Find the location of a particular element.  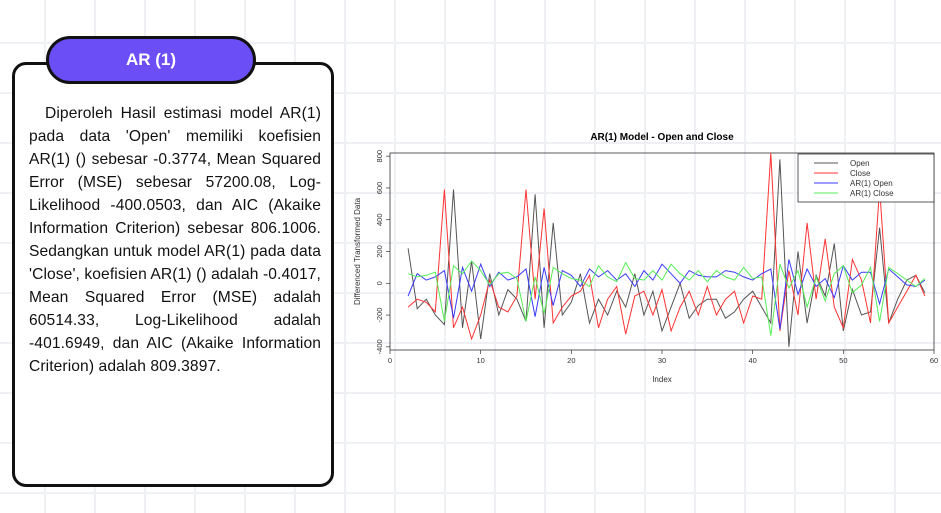

legend-label: AR(1) Close is located at coordinates (872, 193).